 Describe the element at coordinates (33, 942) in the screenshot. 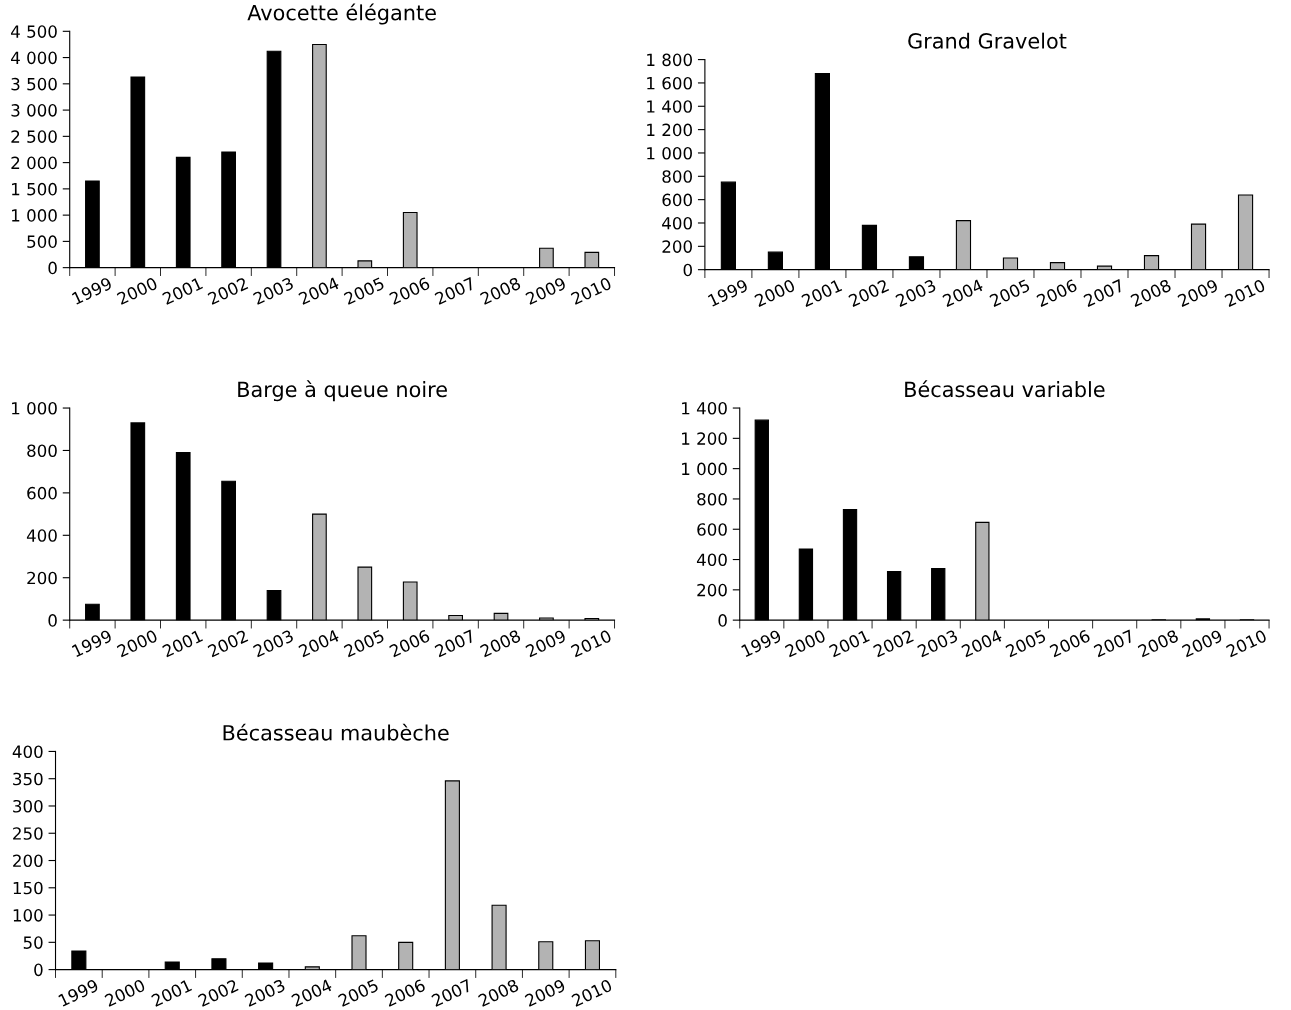

I see `y-tick-label: 50` at that location.